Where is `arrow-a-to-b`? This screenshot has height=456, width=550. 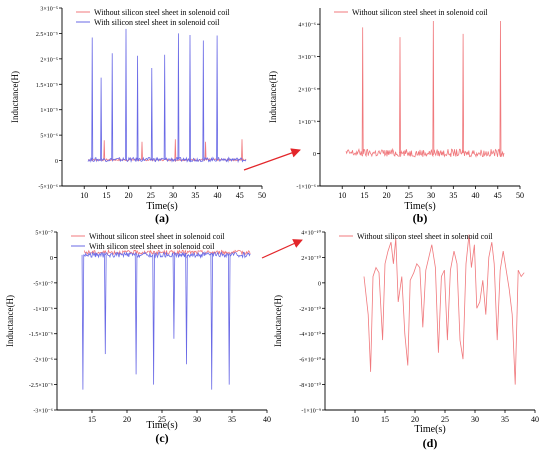 arrow-a-to-b is located at coordinates (272, 159).